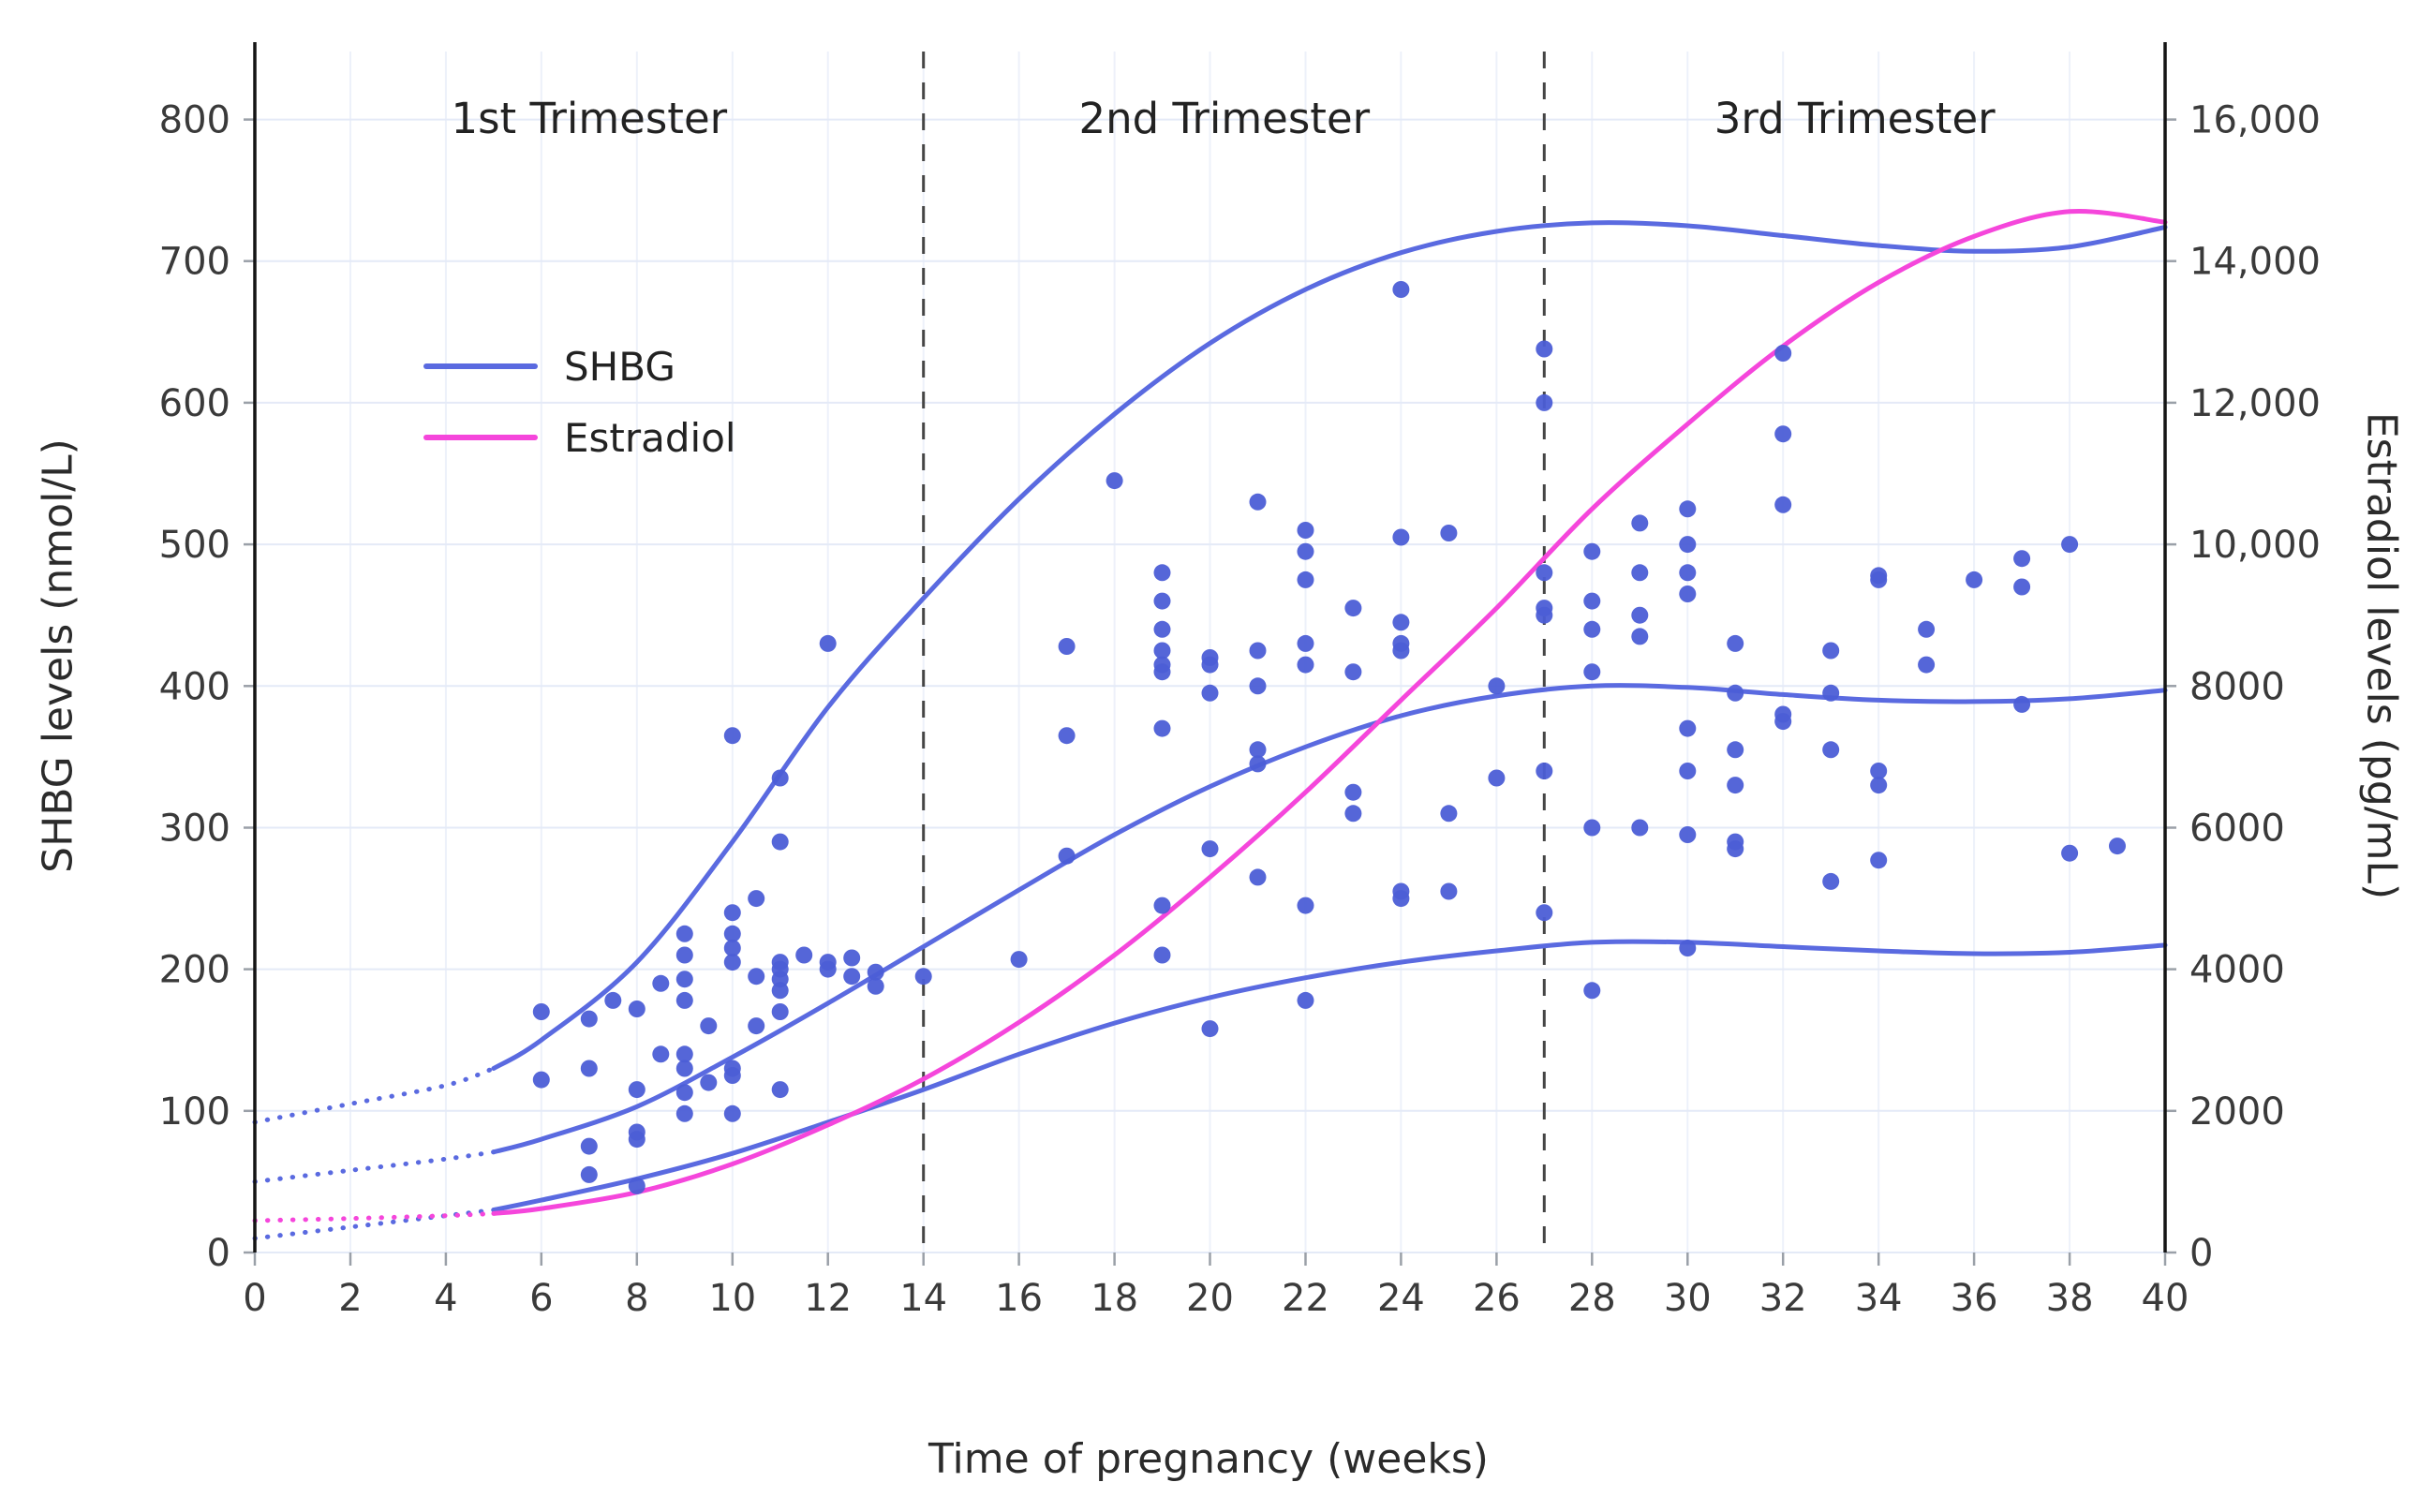  Describe the element at coordinates (1688, 1298) in the screenshot. I see `x-tick-label: 30` at that location.